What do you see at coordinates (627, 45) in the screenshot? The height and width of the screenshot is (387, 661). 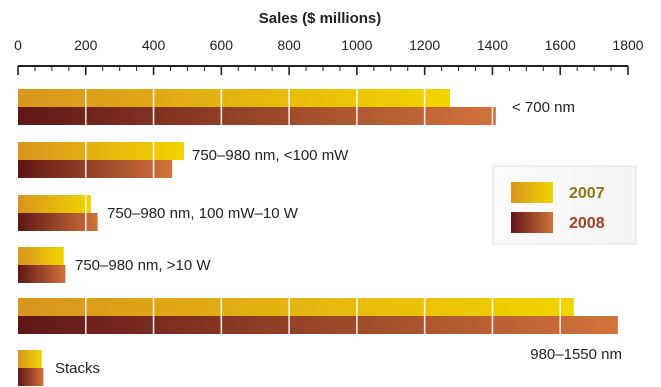 I see `x-tick-label: 1800` at bounding box center [627, 45].